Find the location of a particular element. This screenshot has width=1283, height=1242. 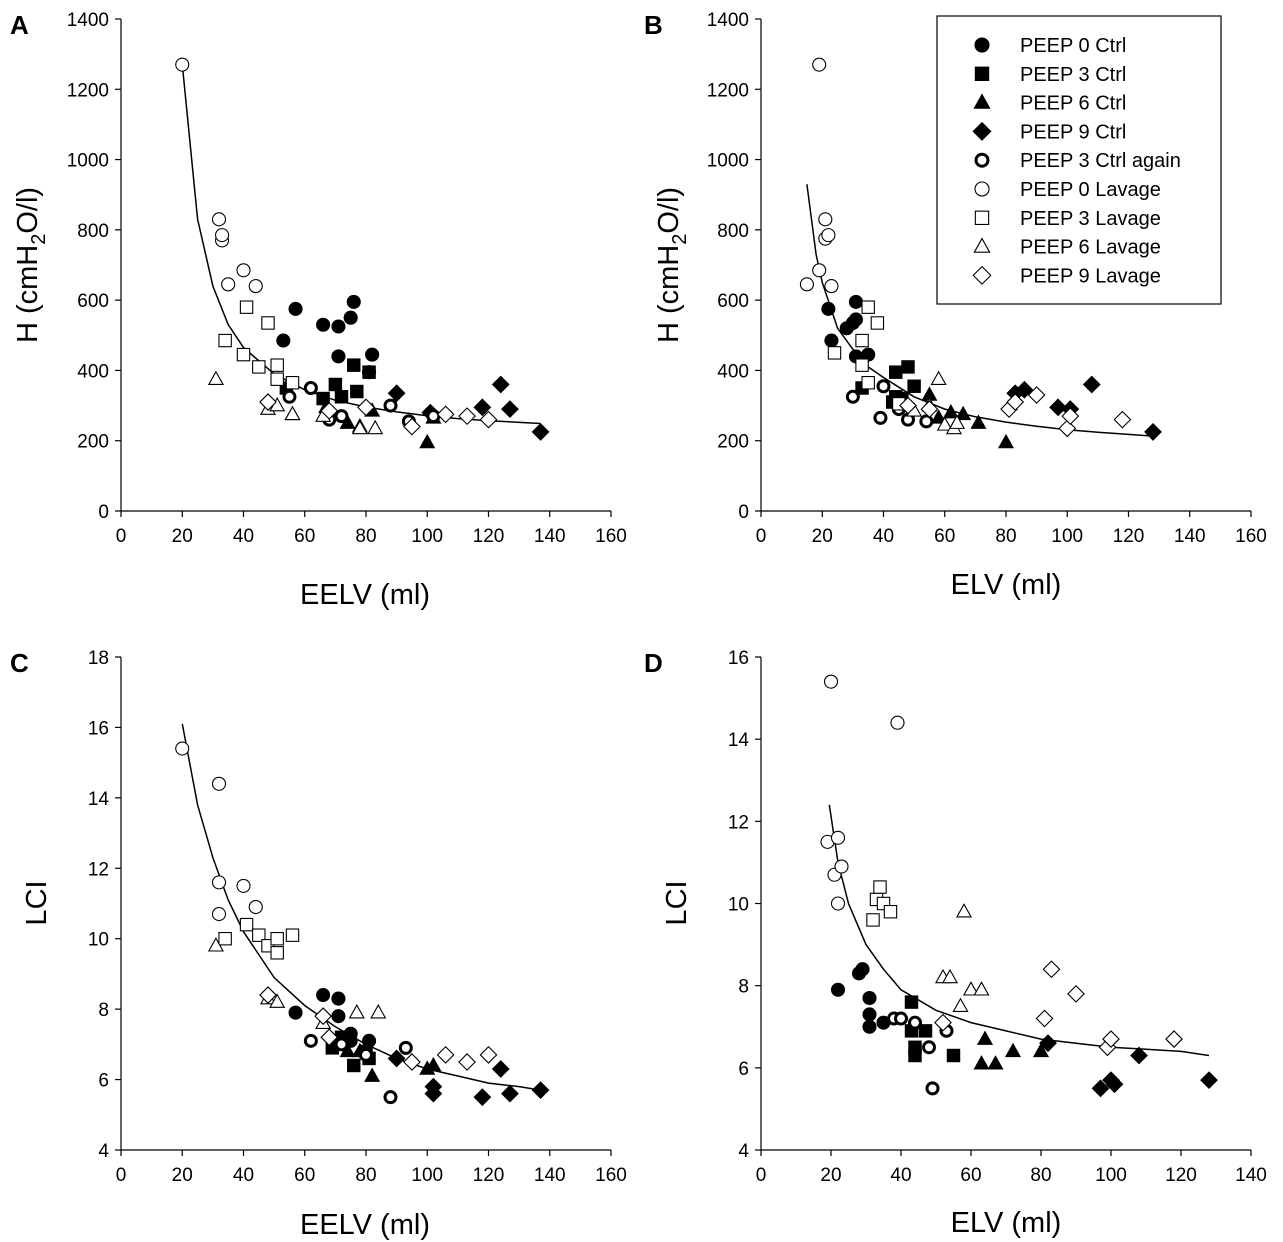

y-tick-label: 10 is located at coordinates (738, 905).